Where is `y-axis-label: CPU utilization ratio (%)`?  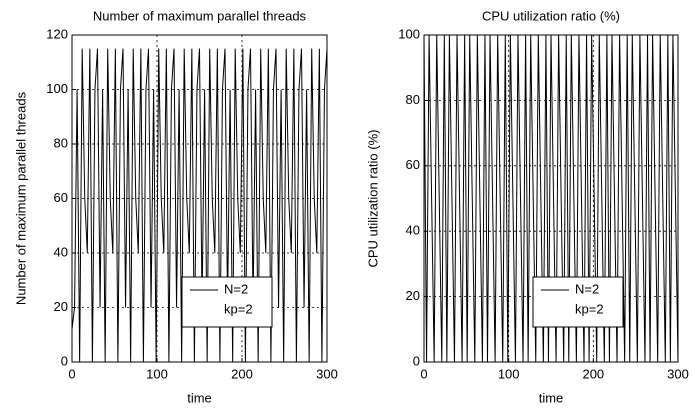 y-axis-label: CPU utilization ratio (%) is located at coordinates (372, 199).